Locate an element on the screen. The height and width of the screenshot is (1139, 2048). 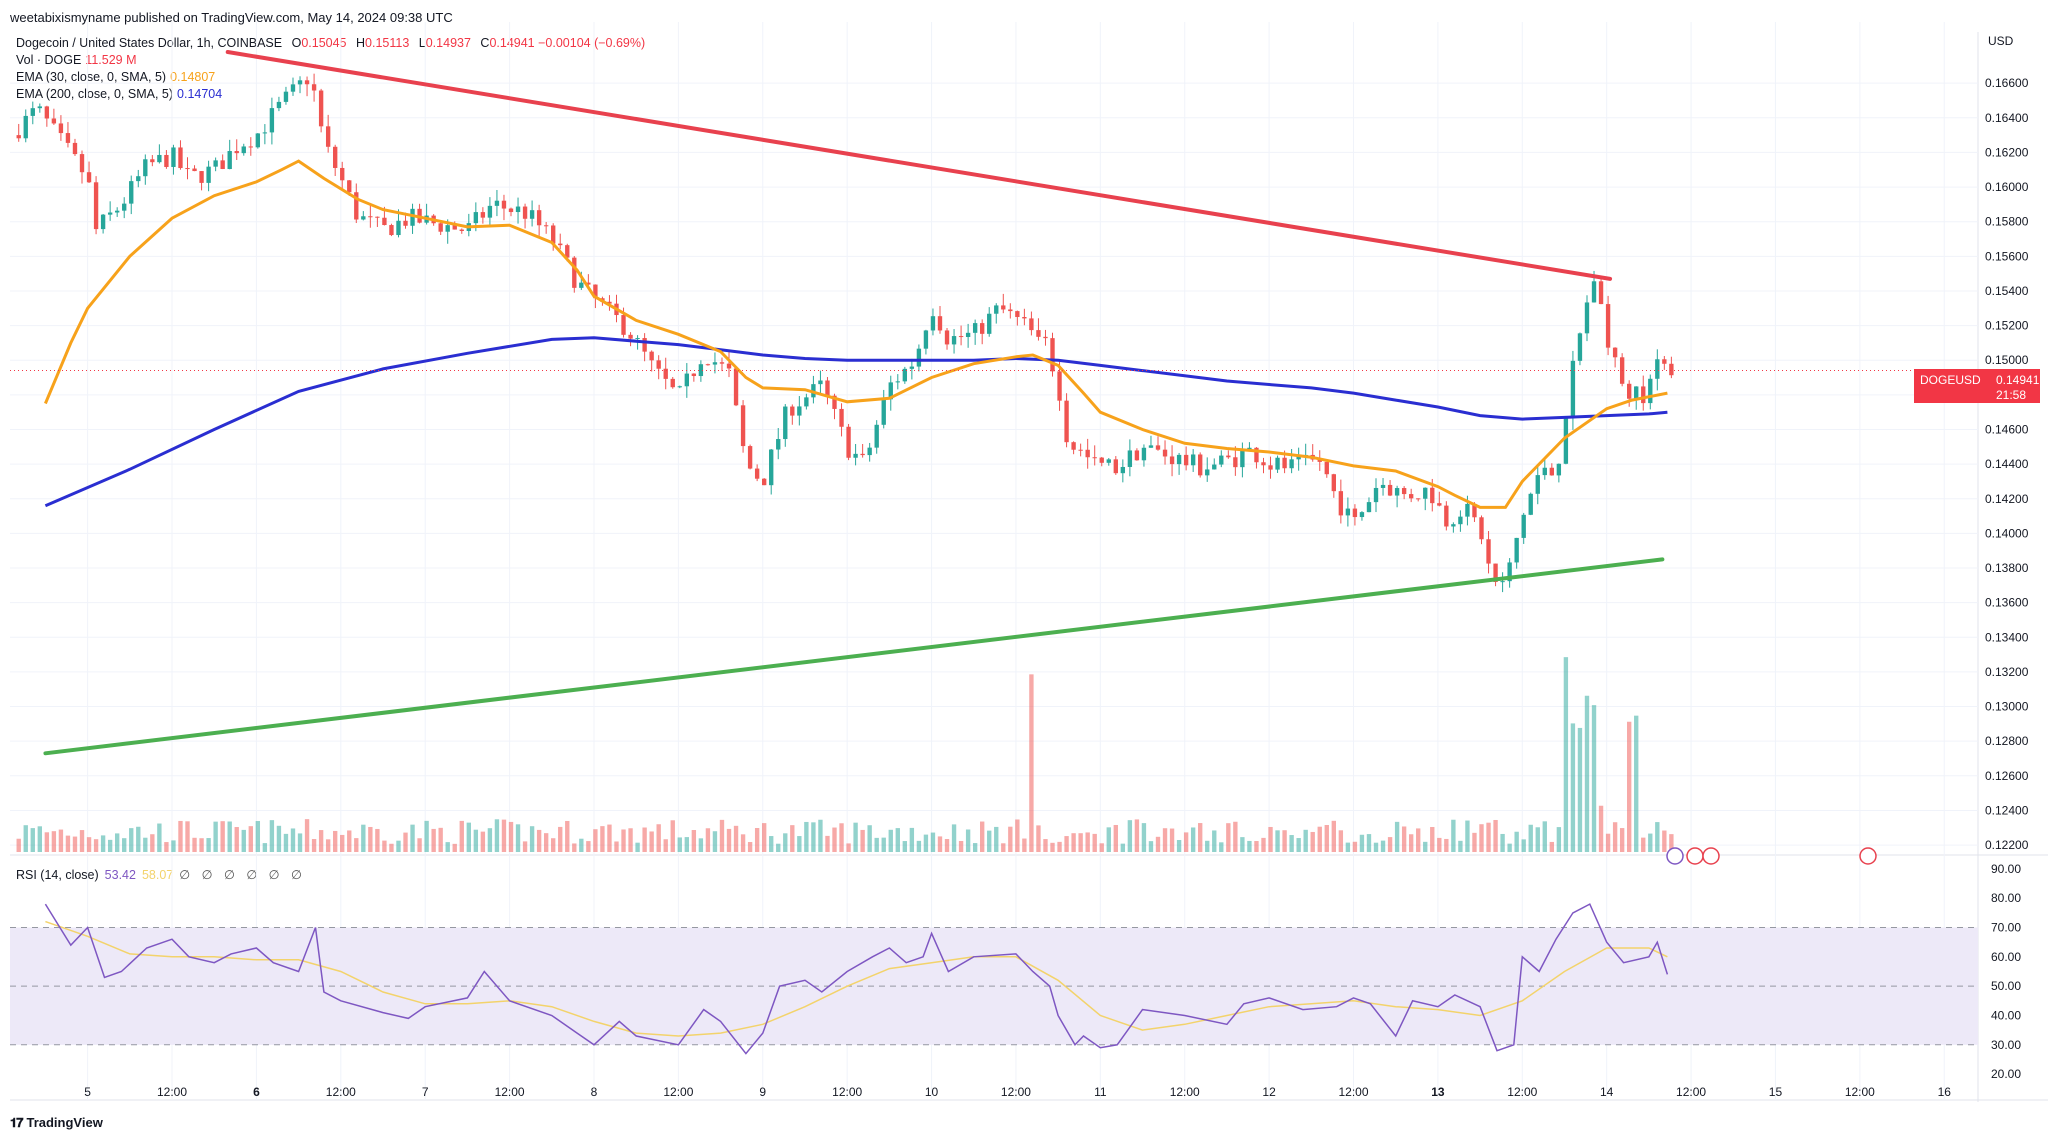
time-tick-label: 12 is located at coordinates (1269, 1092).